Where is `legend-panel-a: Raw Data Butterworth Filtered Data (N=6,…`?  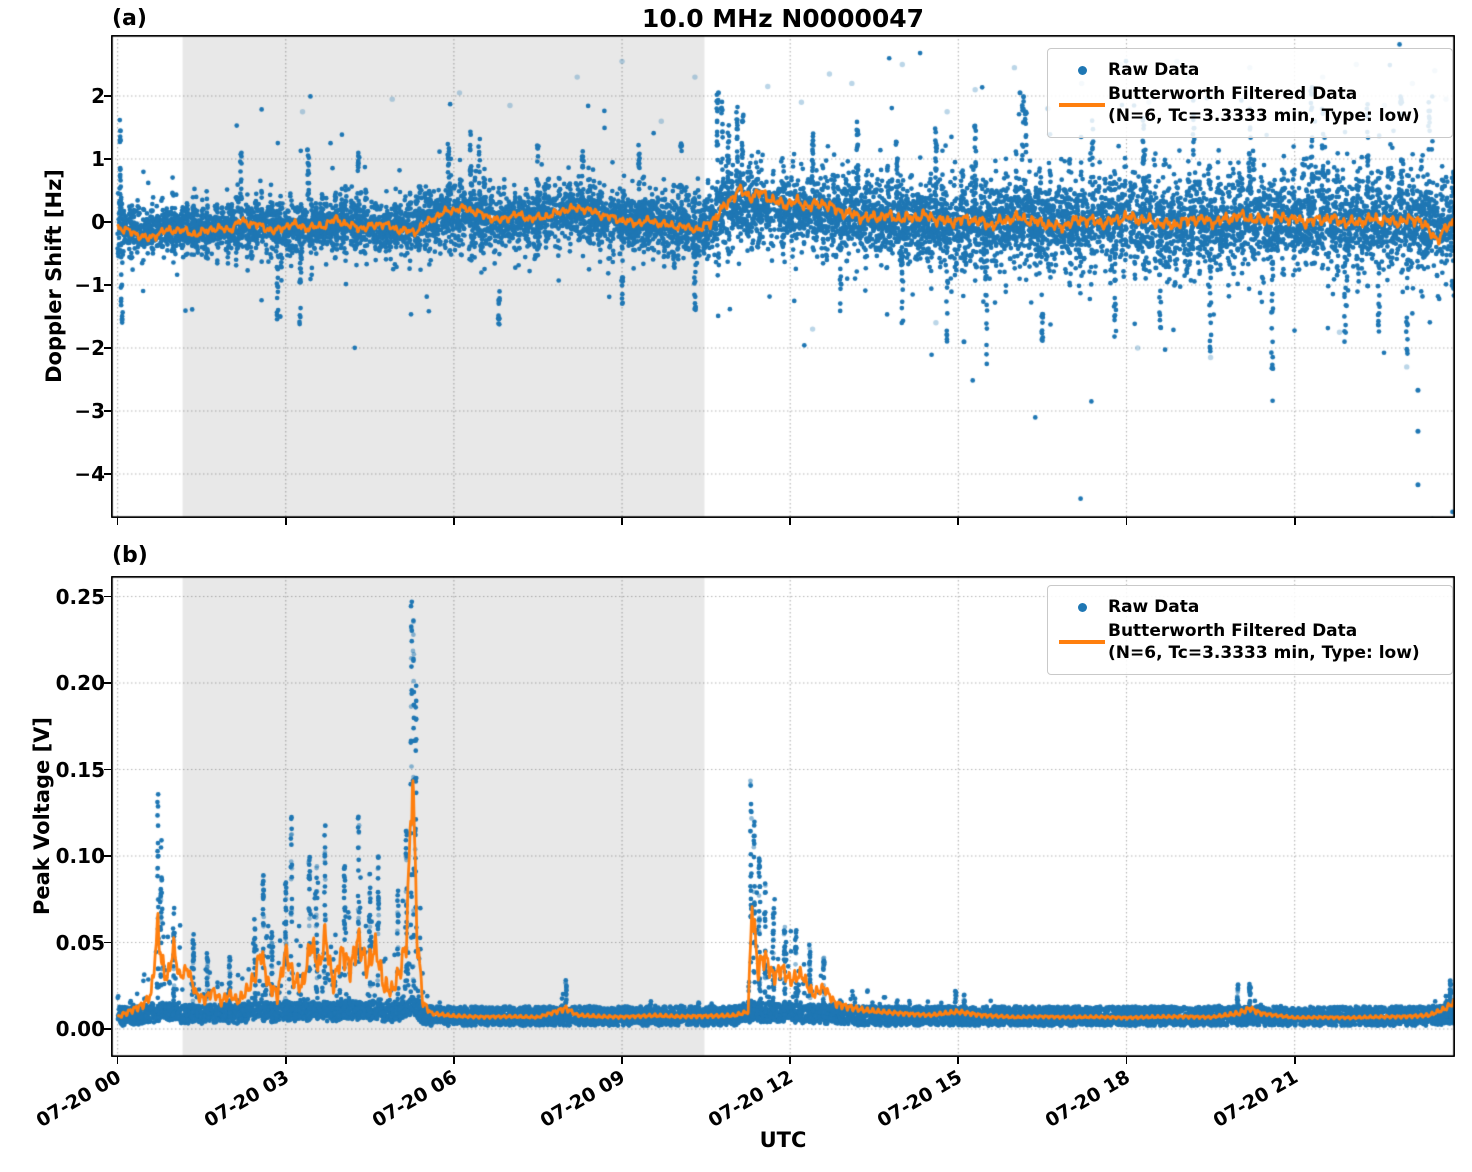
legend-panel-a: Raw Data Butterworth Filtered Data (N=6,… is located at coordinates (1250, 93).